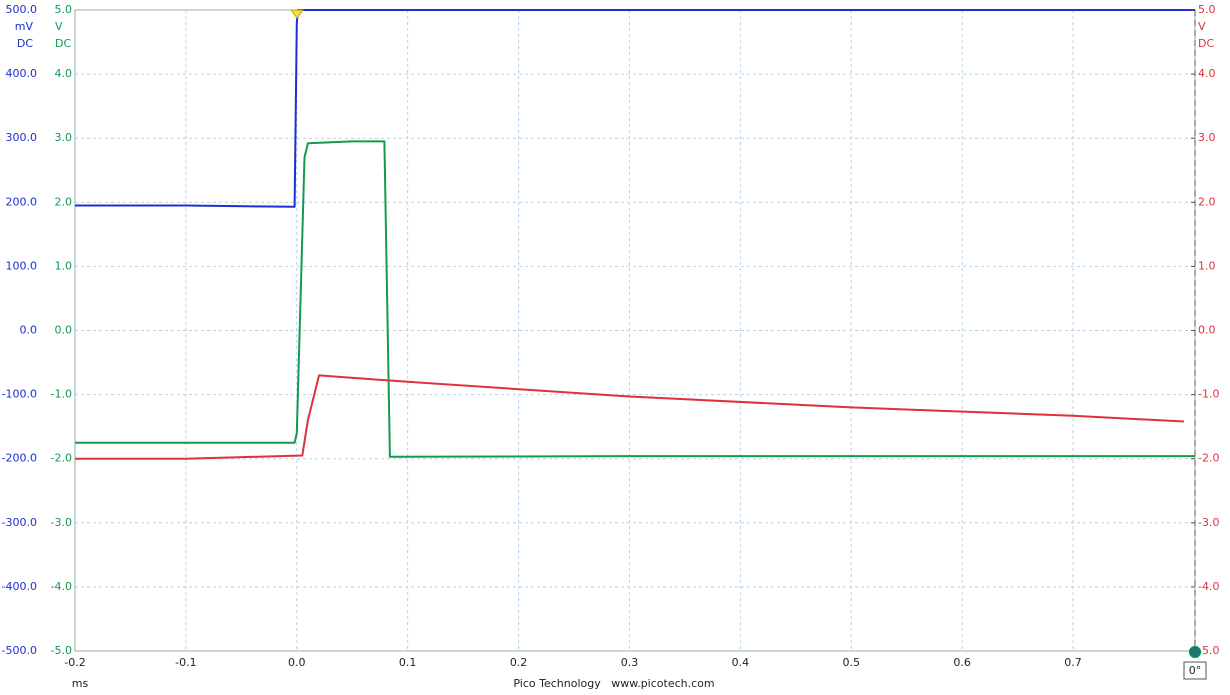  I want to click on x-tick-label: 0.2, so click(519, 662).